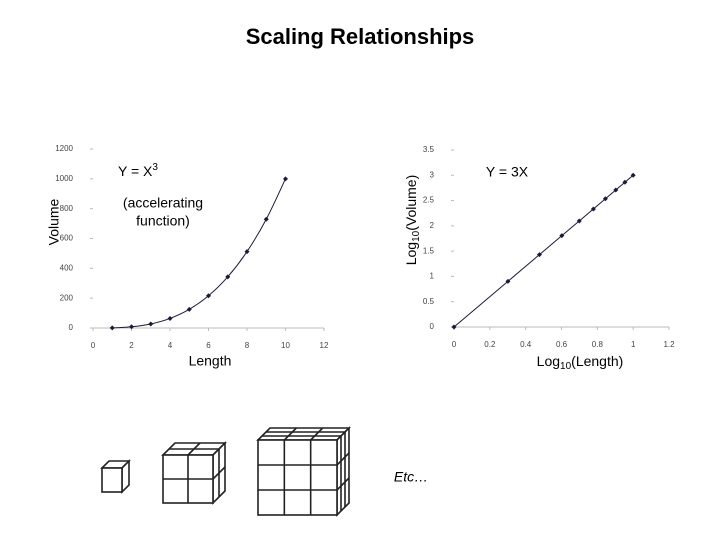  Describe the element at coordinates (429, 149) in the screenshot. I see `y-tick-label: 3.5` at that location.